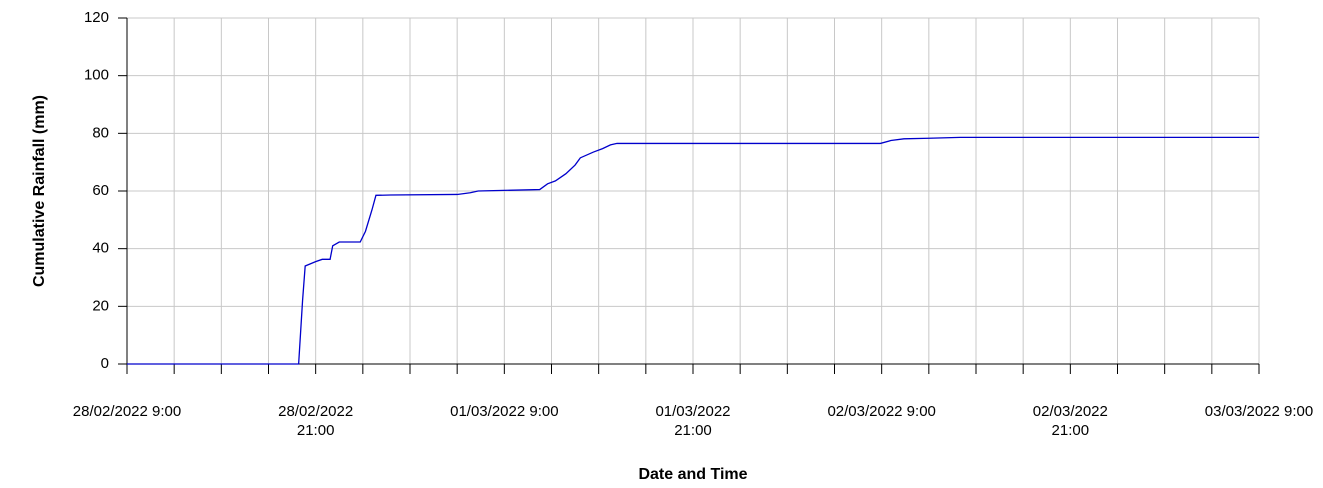 This screenshot has height=488, width=1323. Describe the element at coordinates (127, 411) in the screenshot. I see `x-tick-label: 28/02/2022 9:00` at that location.